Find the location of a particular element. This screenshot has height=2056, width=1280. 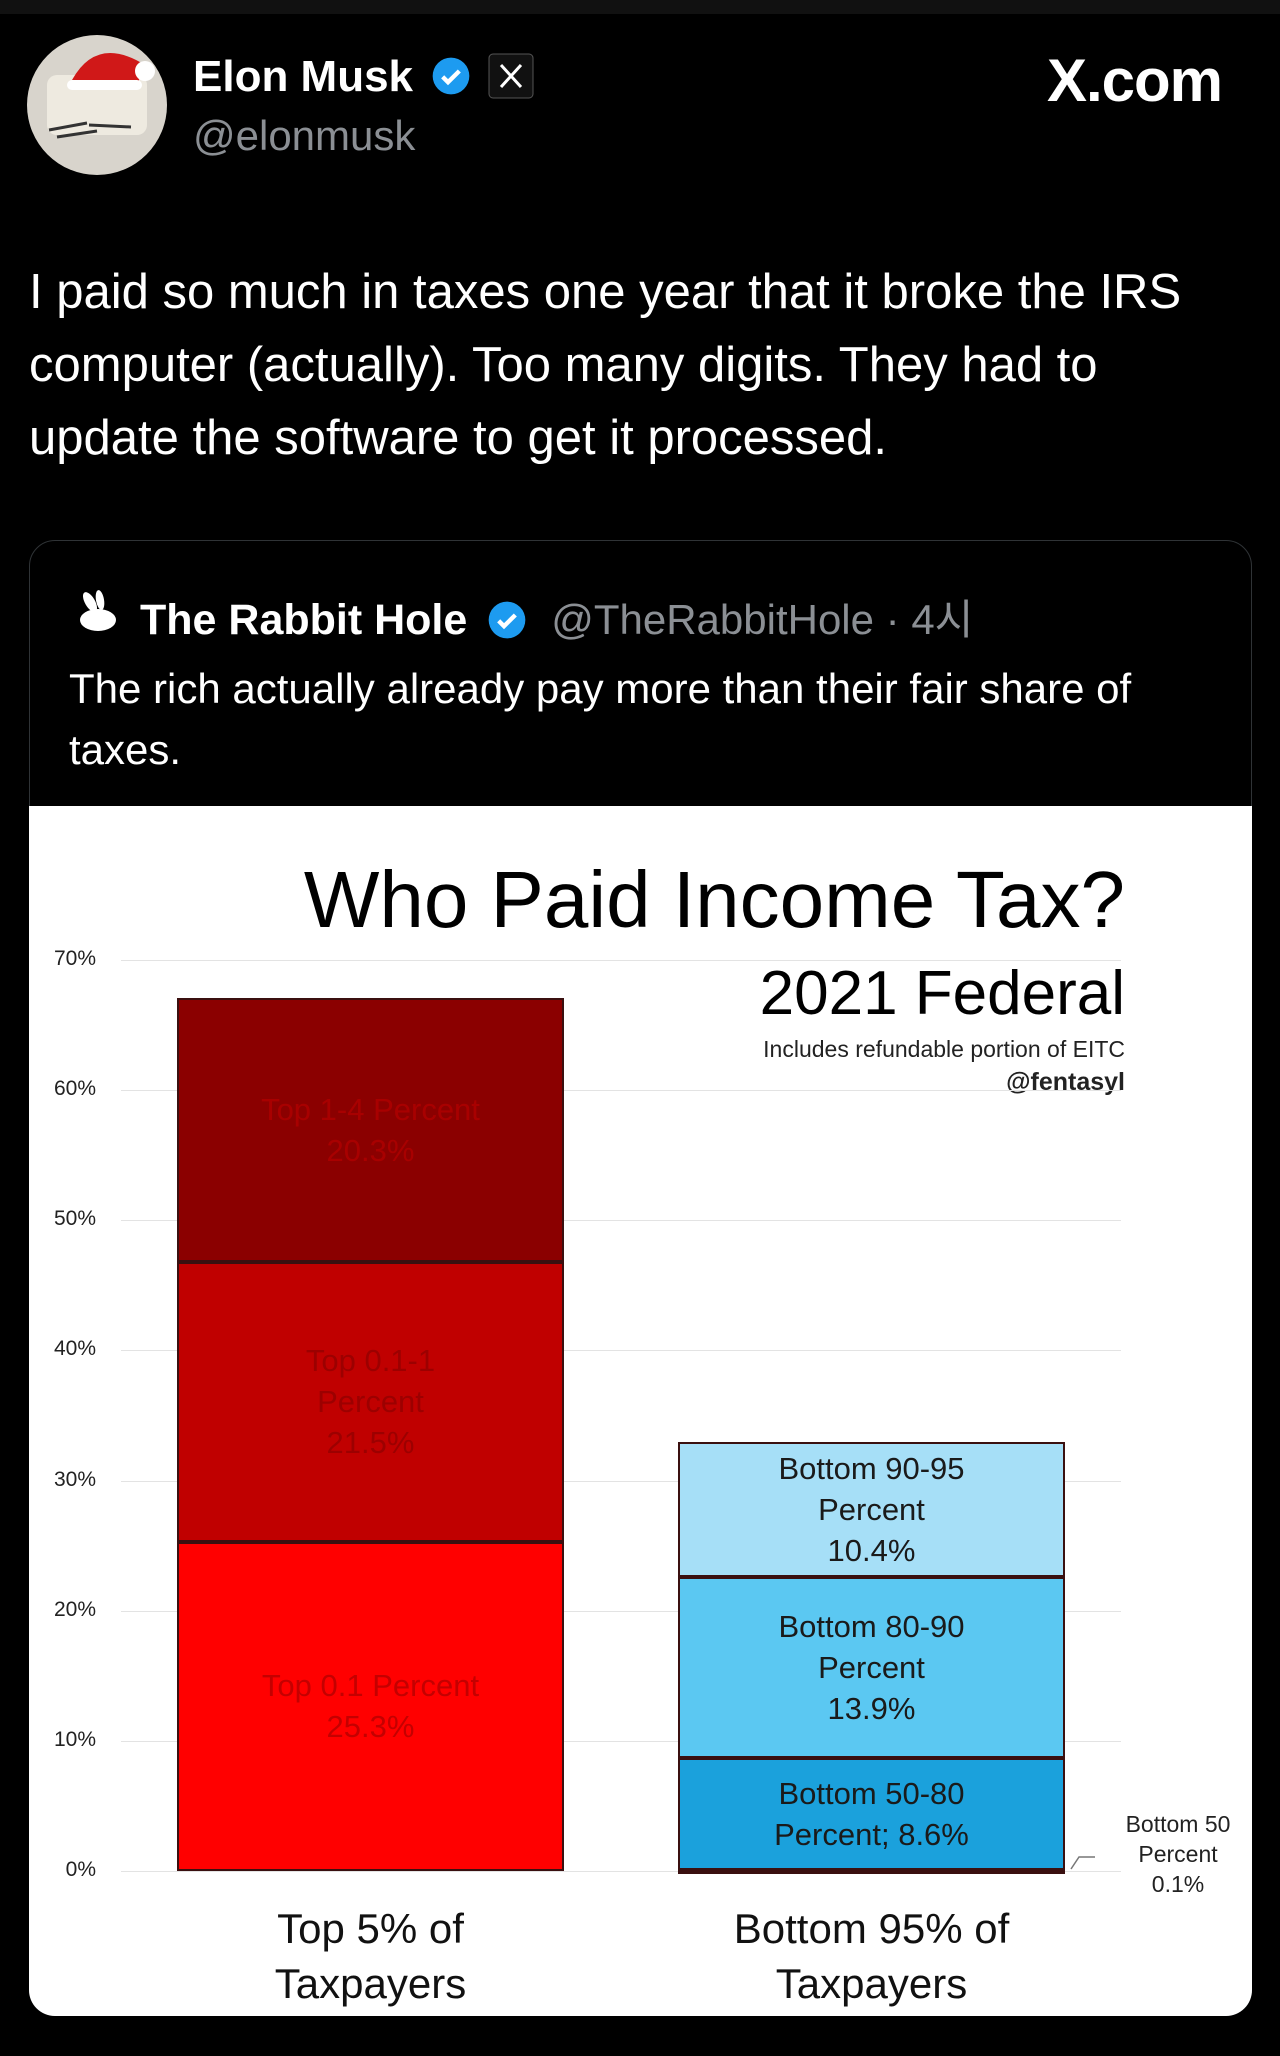

segment-label: Bottom 50-80 Percent; 8.6% is located at coordinates (871, 1814).